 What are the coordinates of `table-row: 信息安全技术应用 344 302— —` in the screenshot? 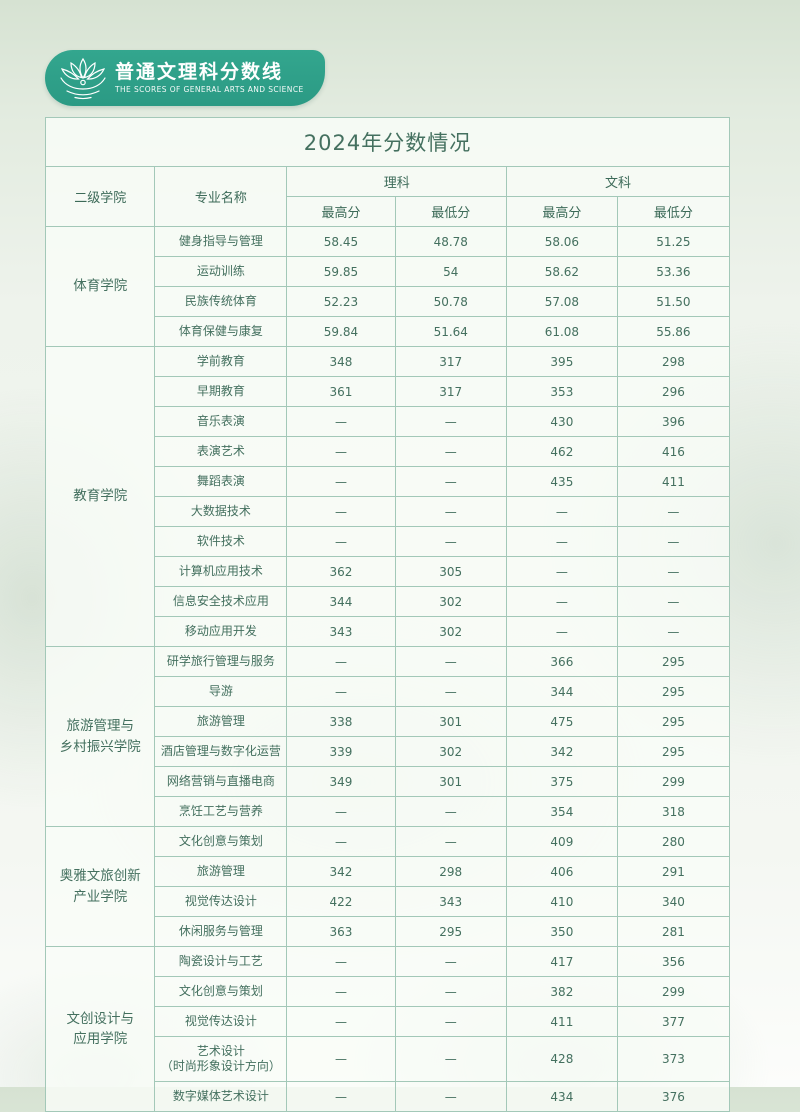 It's located at (388, 601).